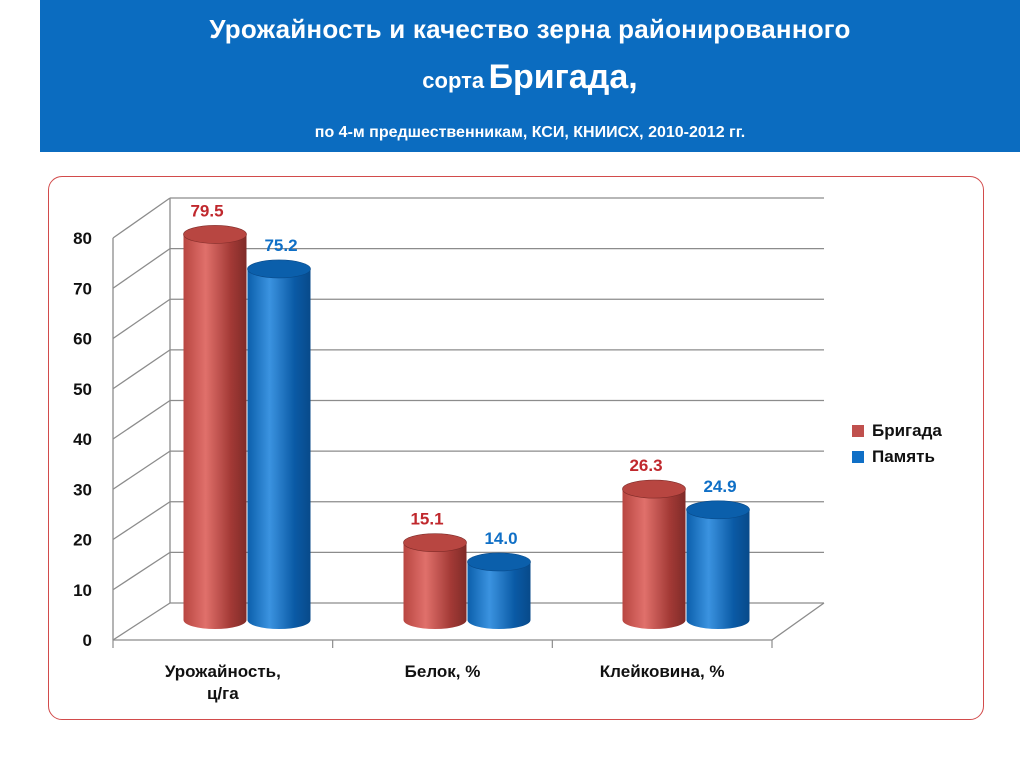  I want to click on chart-legend: Бригада Память, so click(897, 444).